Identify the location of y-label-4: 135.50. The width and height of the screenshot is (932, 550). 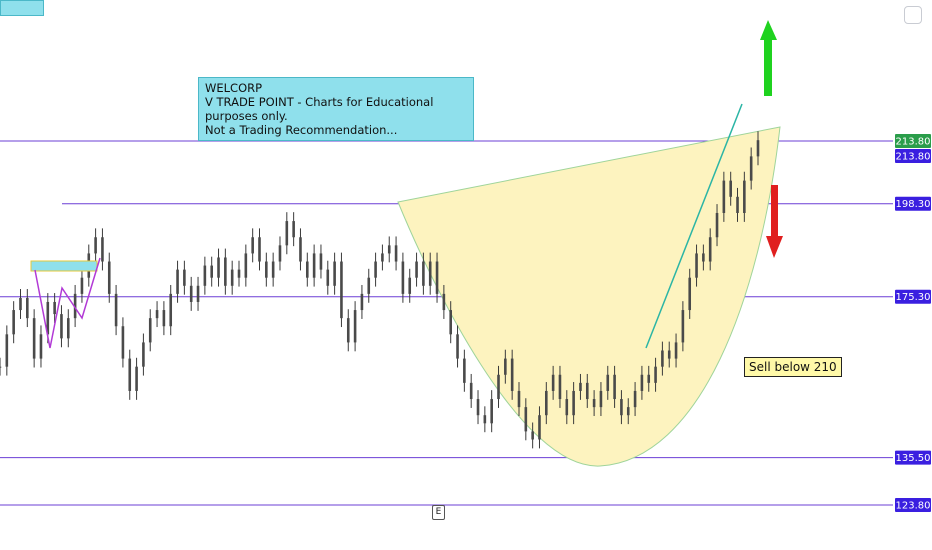
(913, 458).